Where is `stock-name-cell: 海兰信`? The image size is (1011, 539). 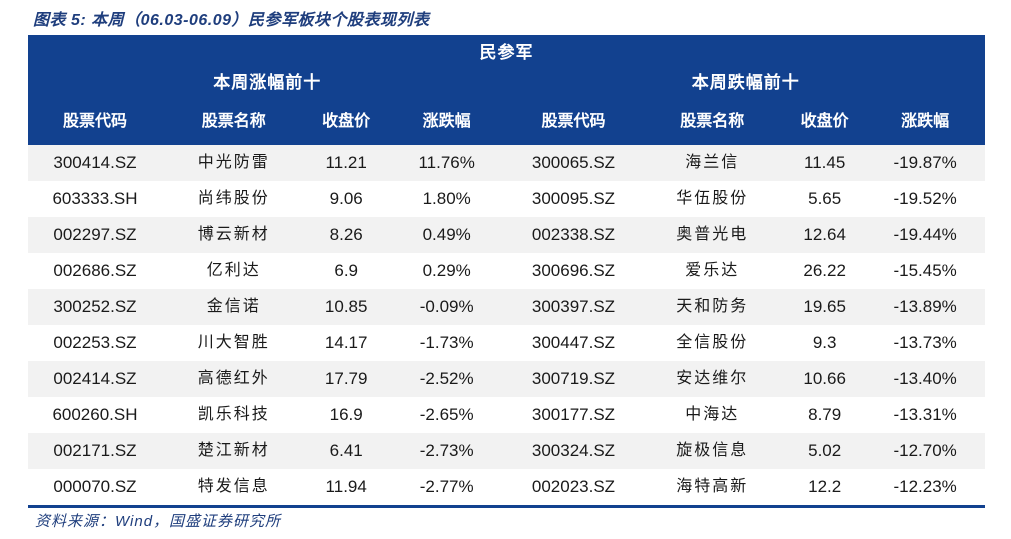
stock-name-cell: 海兰信 is located at coordinates (712, 162).